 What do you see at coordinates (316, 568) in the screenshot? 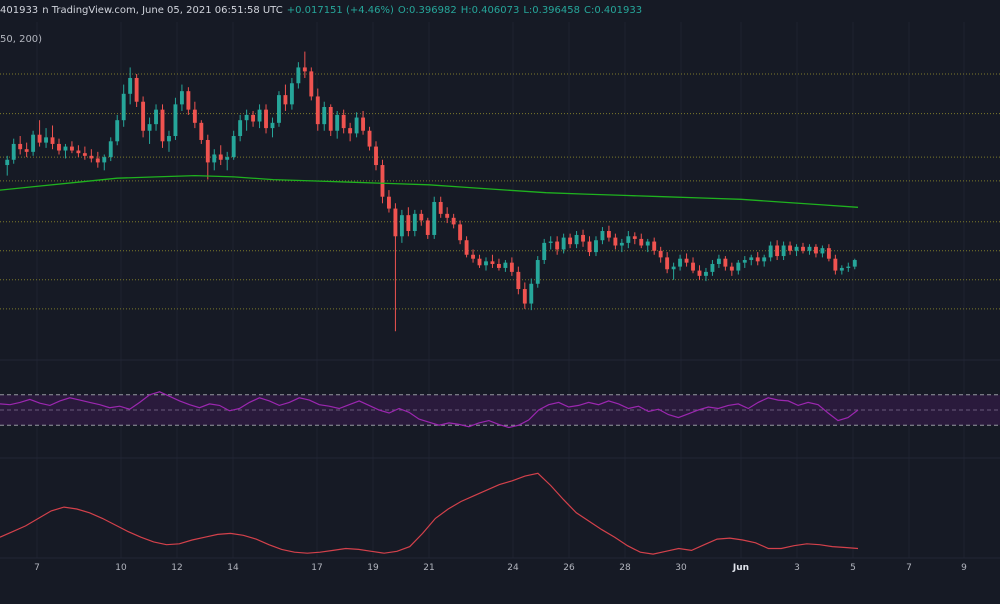
I see `x-tick-label: 17` at bounding box center [316, 568].